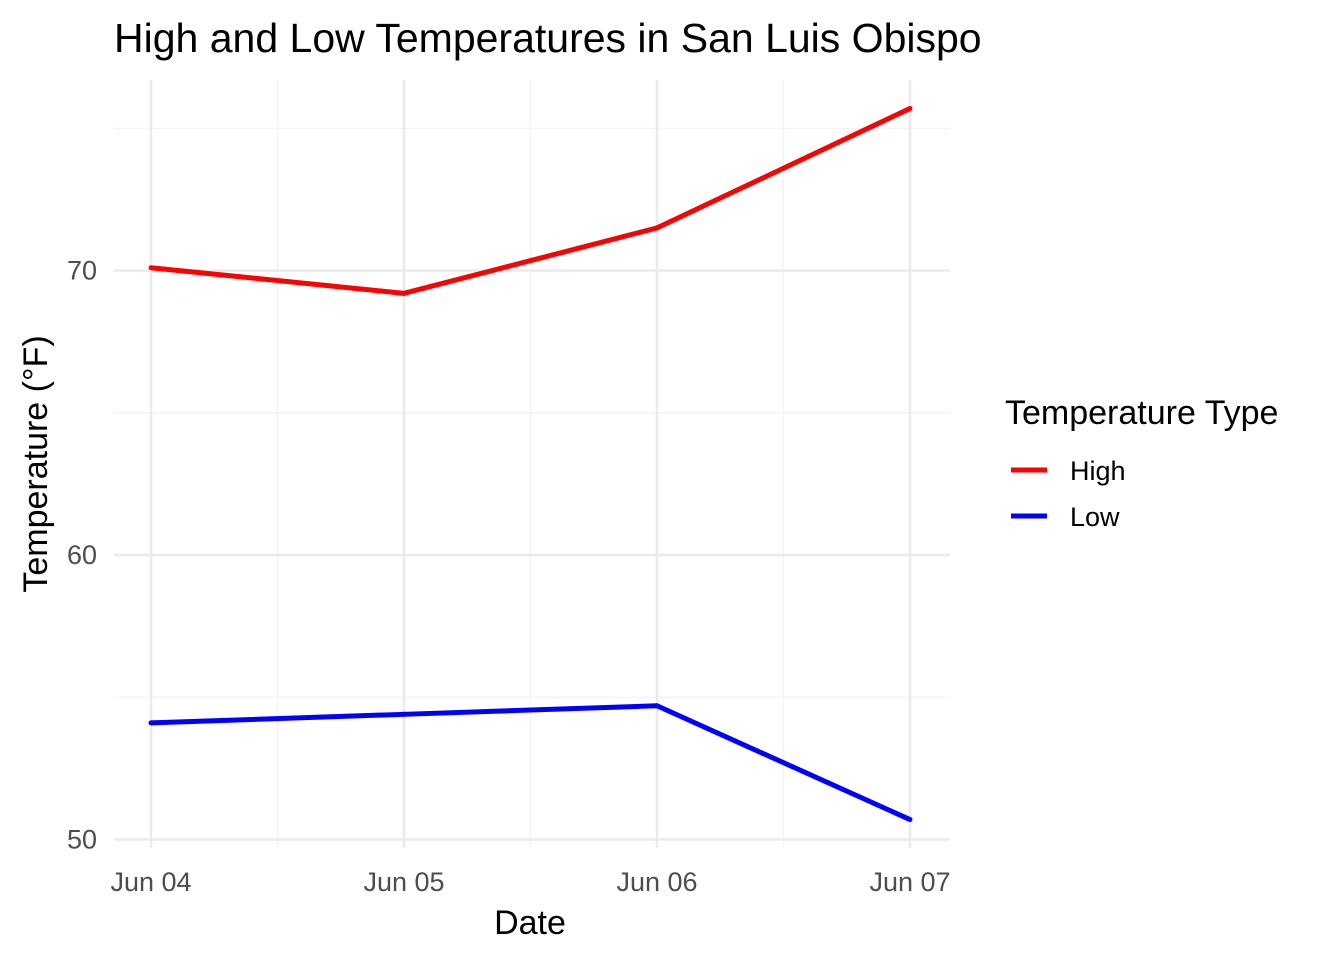 The width and height of the screenshot is (1344, 960). I want to click on series-line-high, so click(531, 201).